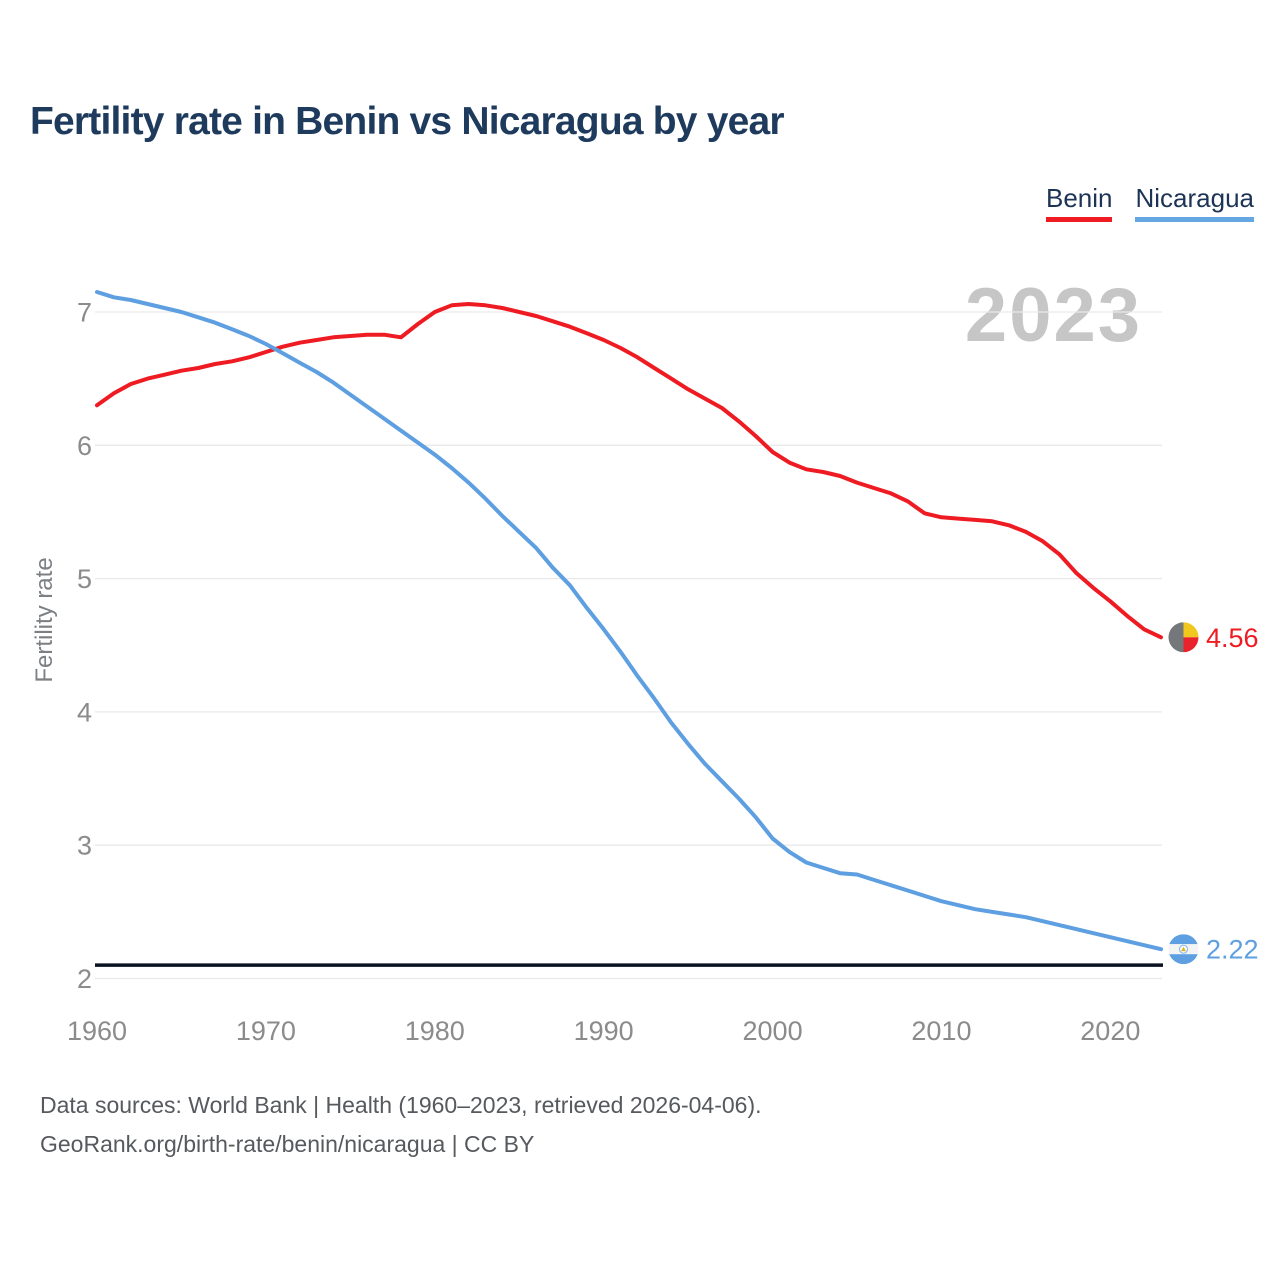 Image resolution: width=1280 pixels, height=1280 pixels. I want to click on y-tick-labels: 2 3 4 5 6 7, so click(84, 646).